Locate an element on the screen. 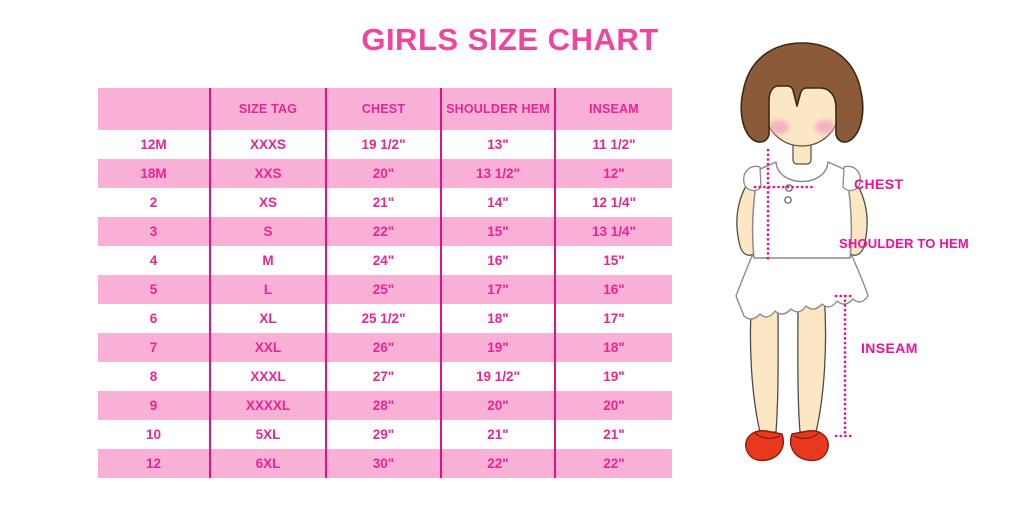 The image size is (1024, 512). table-cell: 12 is located at coordinates (154, 463).